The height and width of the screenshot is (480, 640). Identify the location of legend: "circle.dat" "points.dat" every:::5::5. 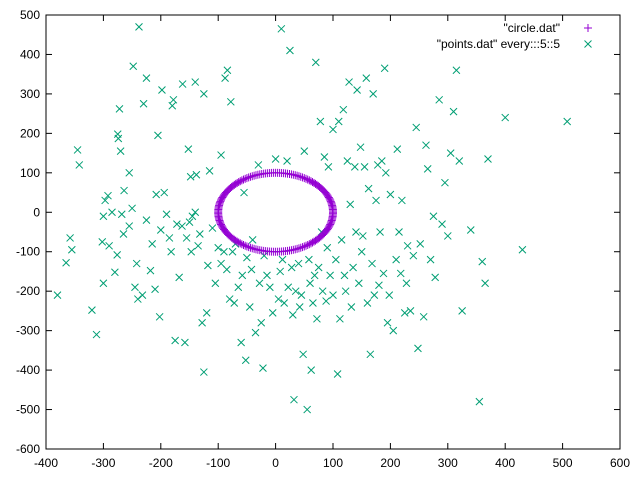
(514, 36).